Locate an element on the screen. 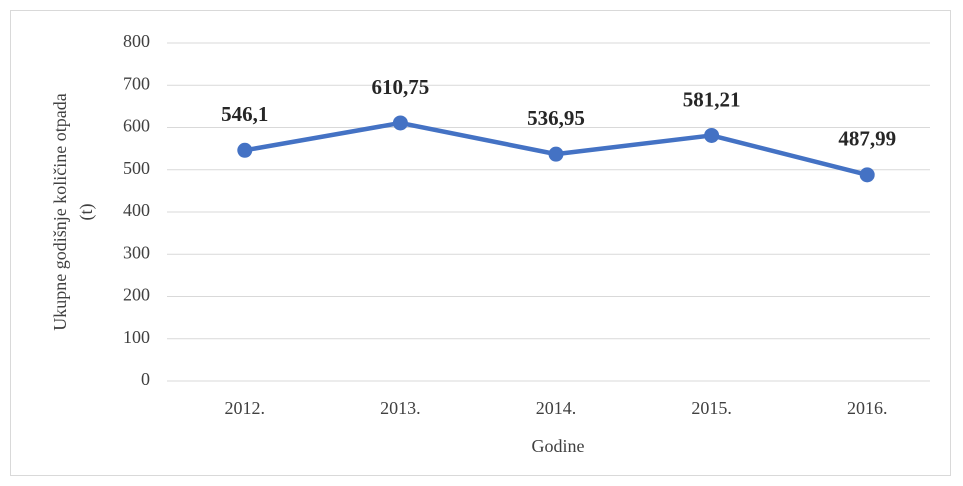  data-label: 546,1 is located at coordinates (244, 114).